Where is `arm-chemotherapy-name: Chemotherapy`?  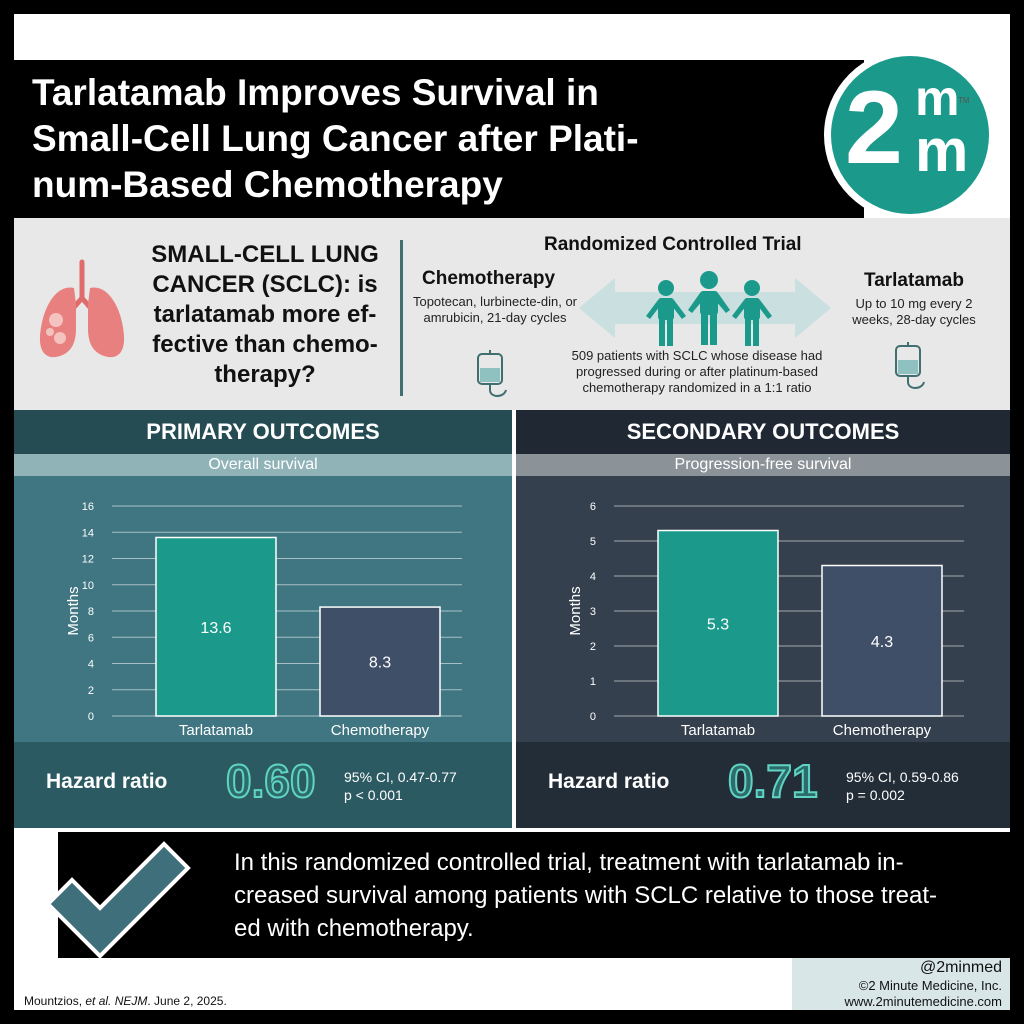
arm-chemotherapy-name: Chemotherapy is located at coordinates (489, 278).